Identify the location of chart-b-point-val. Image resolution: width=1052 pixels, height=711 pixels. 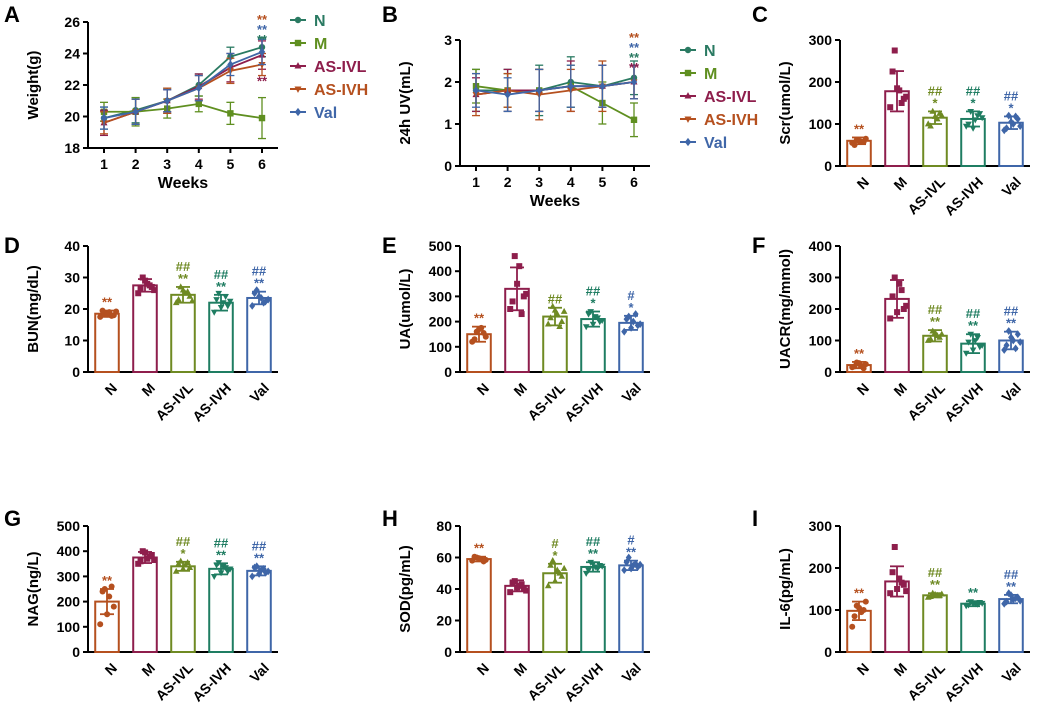
(570, 86).